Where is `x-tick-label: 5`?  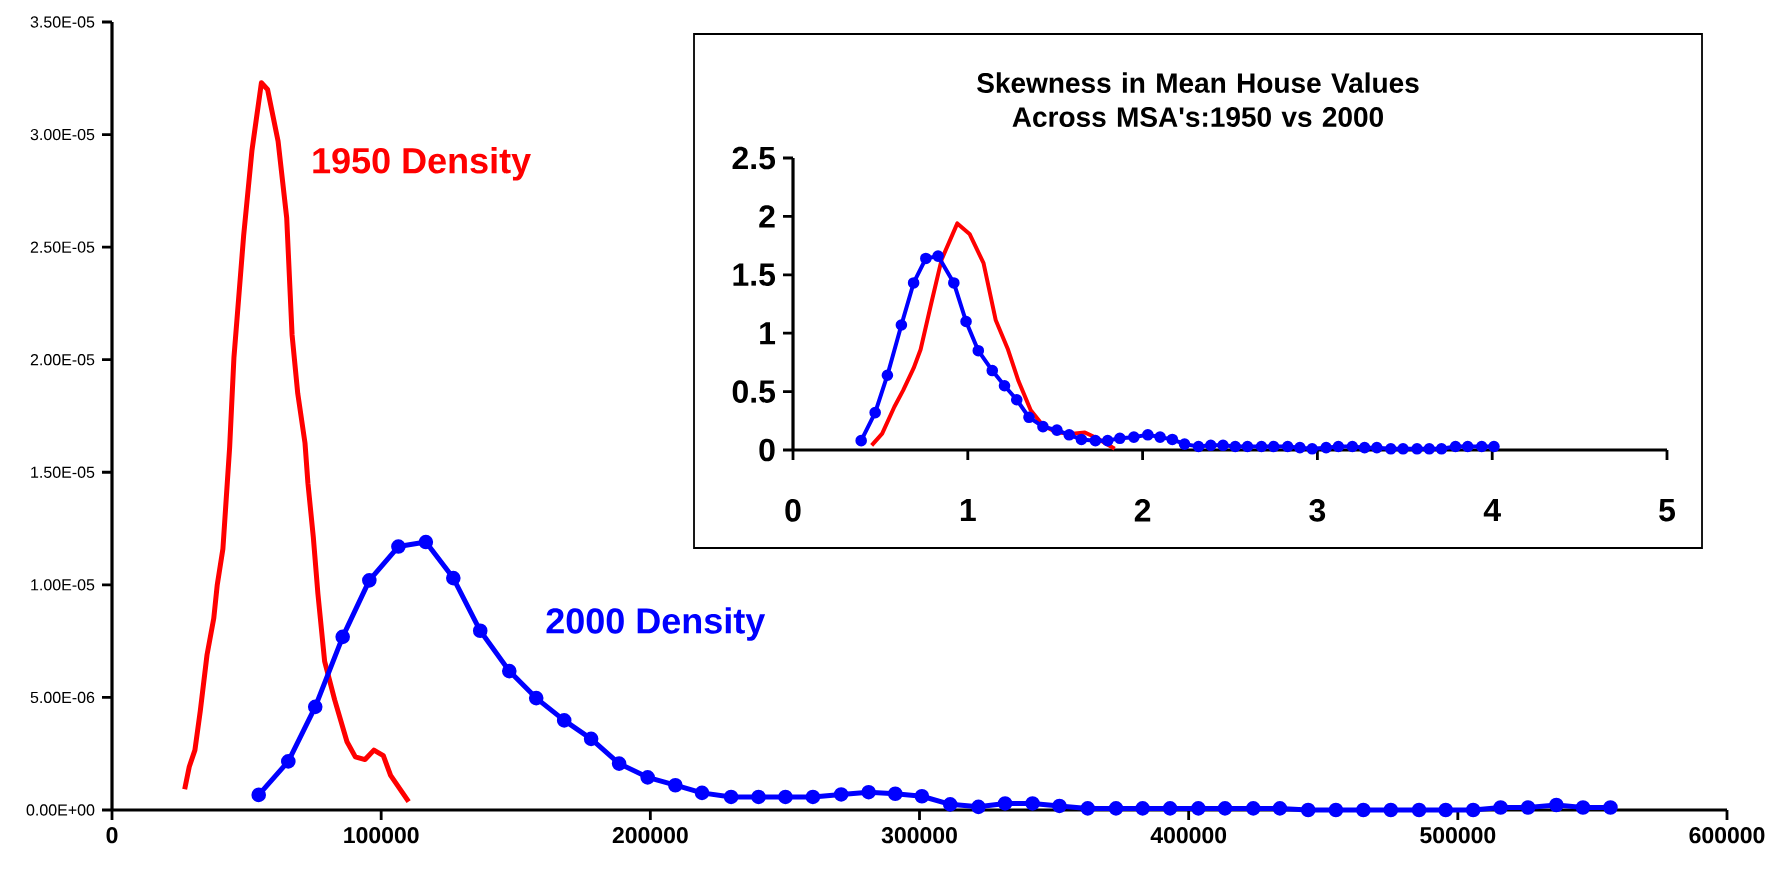 x-tick-label: 5 is located at coordinates (1667, 510).